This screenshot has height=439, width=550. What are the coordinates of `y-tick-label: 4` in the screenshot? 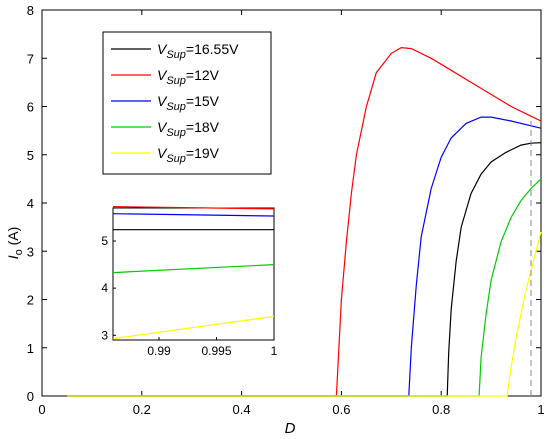 It's located at (30, 203).